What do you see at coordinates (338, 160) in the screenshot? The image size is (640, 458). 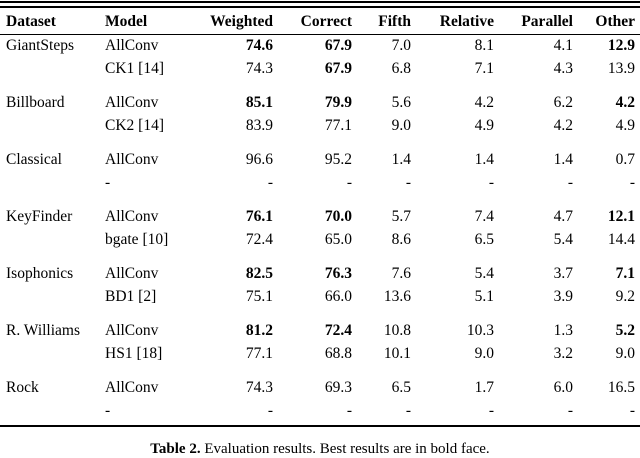 I see `cell-value: 95.2` at bounding box center [338, 160].